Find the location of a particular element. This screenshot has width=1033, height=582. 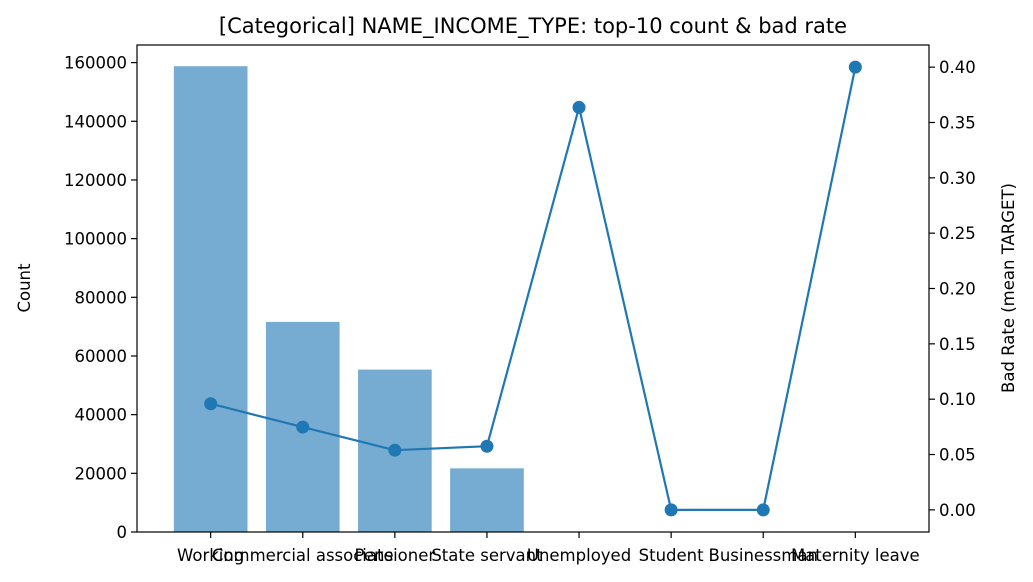

right-tick-label: 0.20 is located at coordinates (957, 289).